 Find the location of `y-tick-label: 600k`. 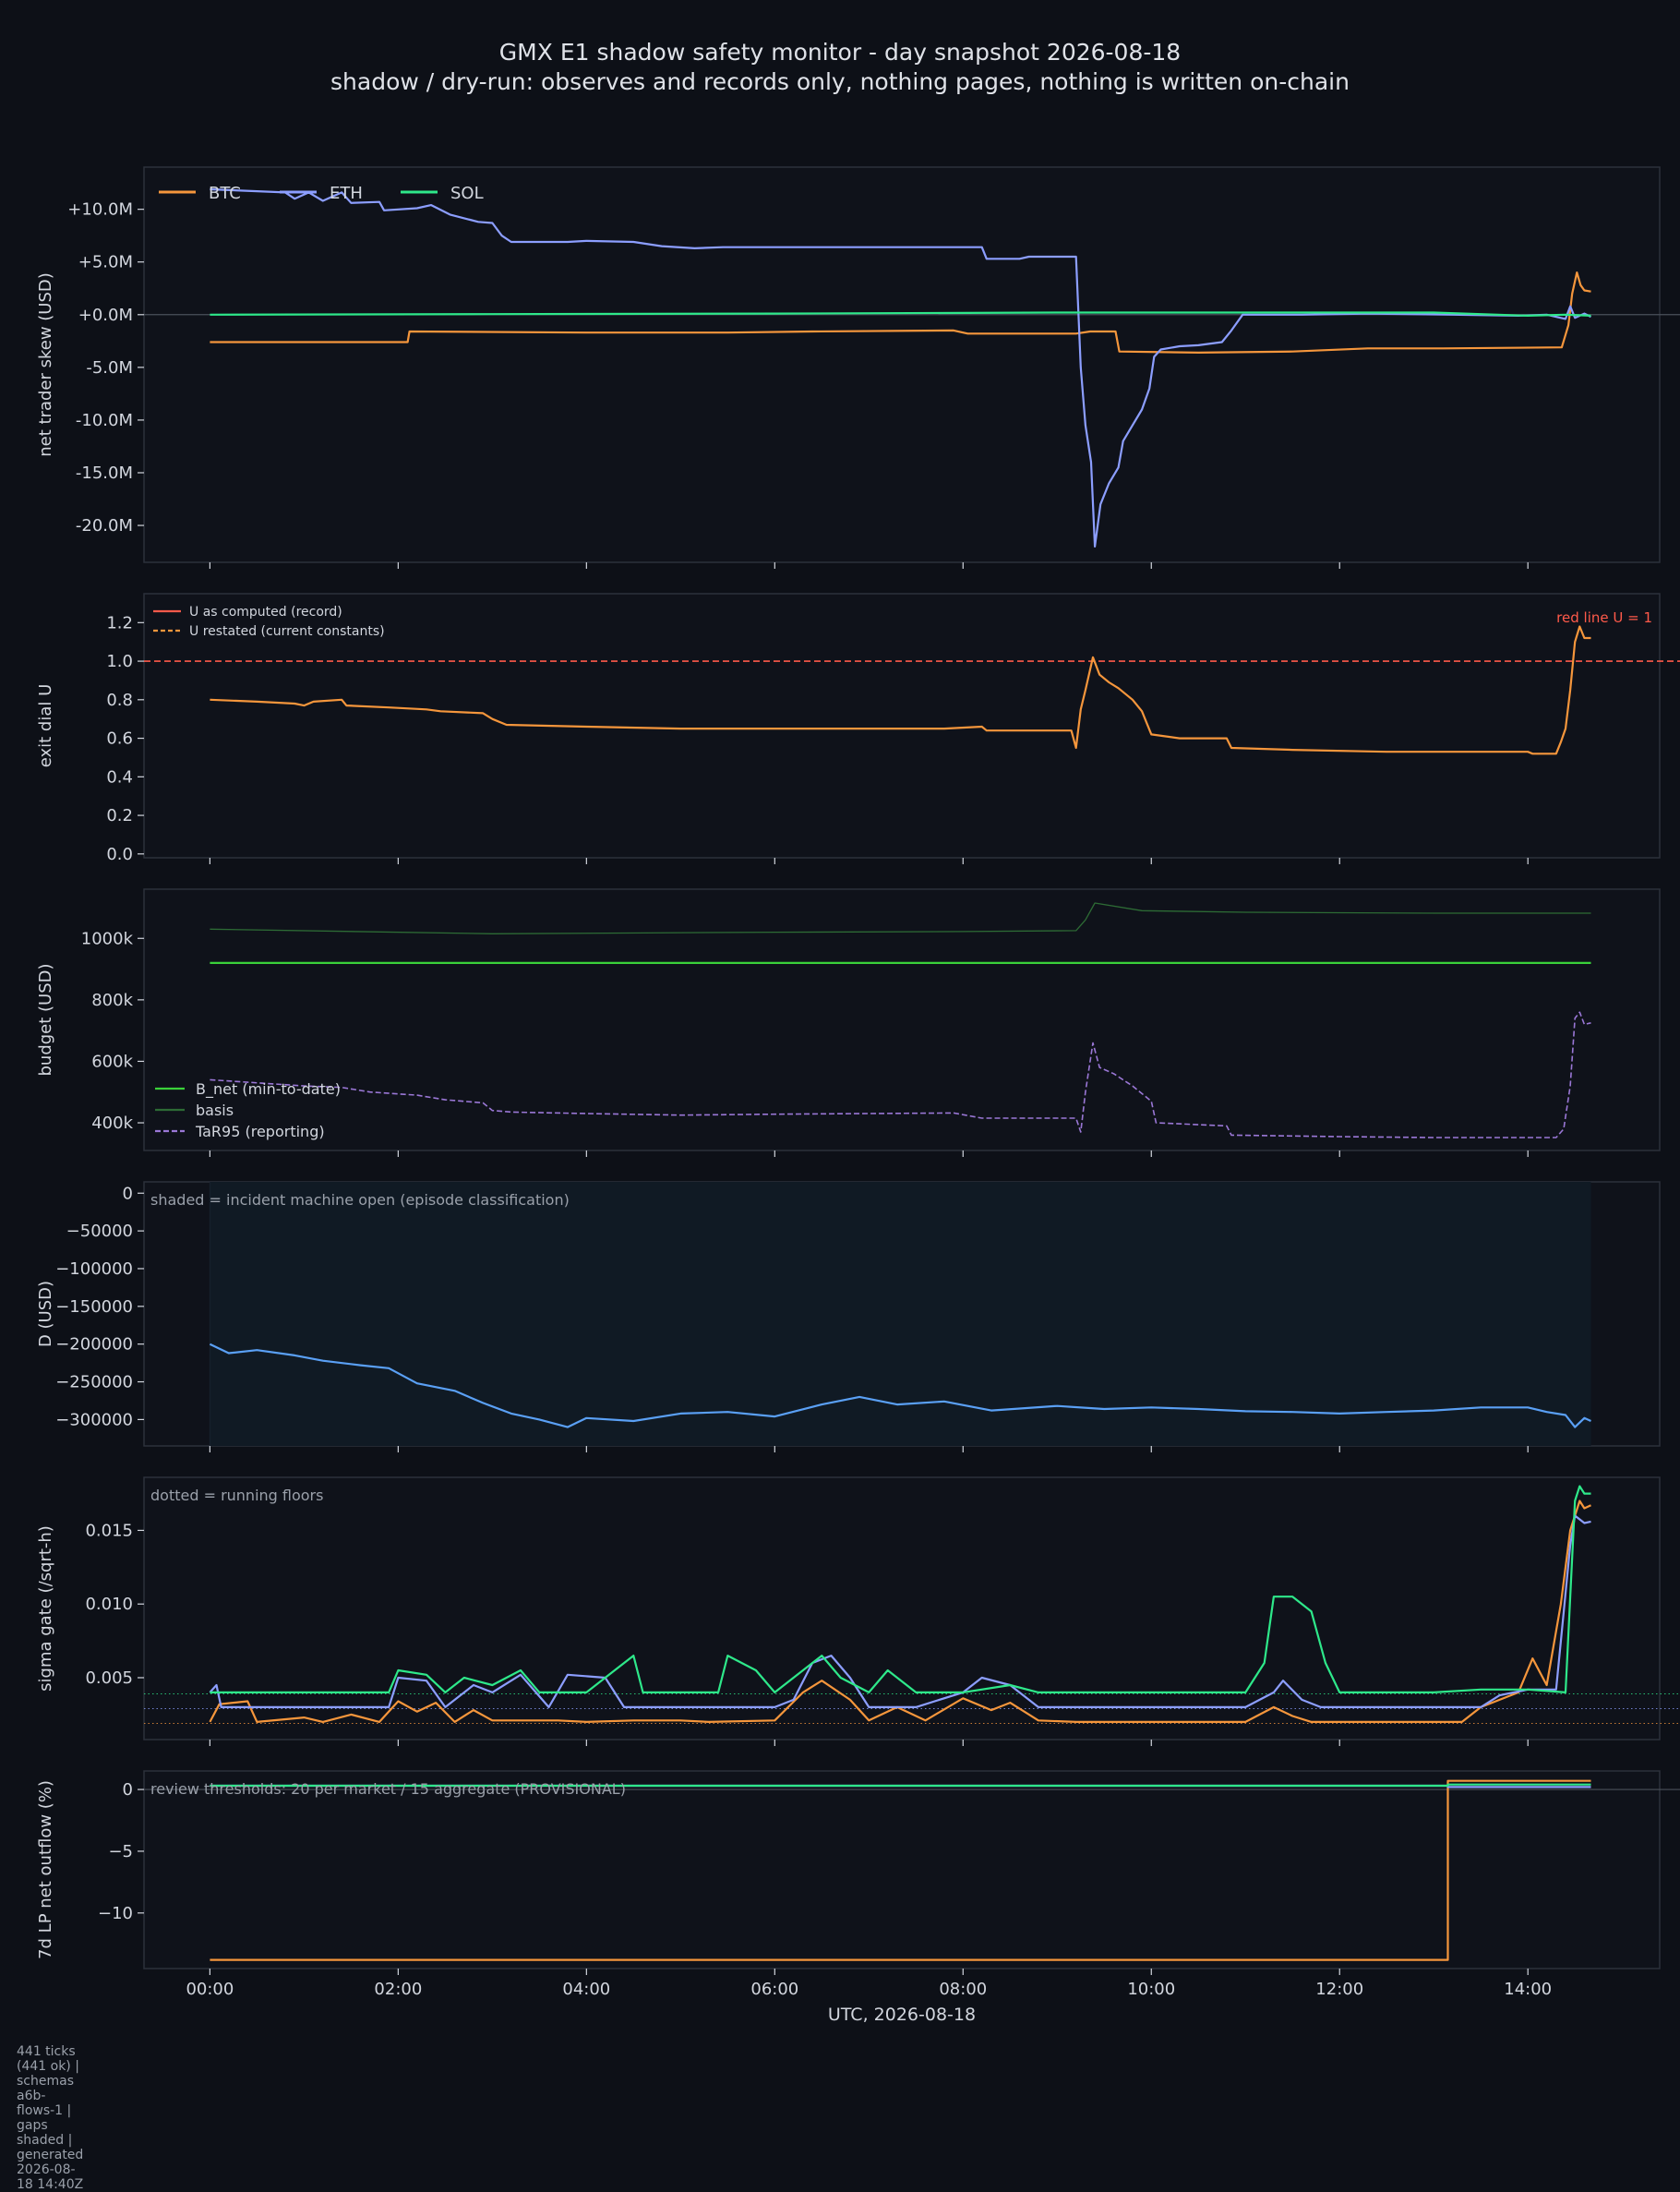

y-tick-label: 600k is located at coordinates (112, 1061).